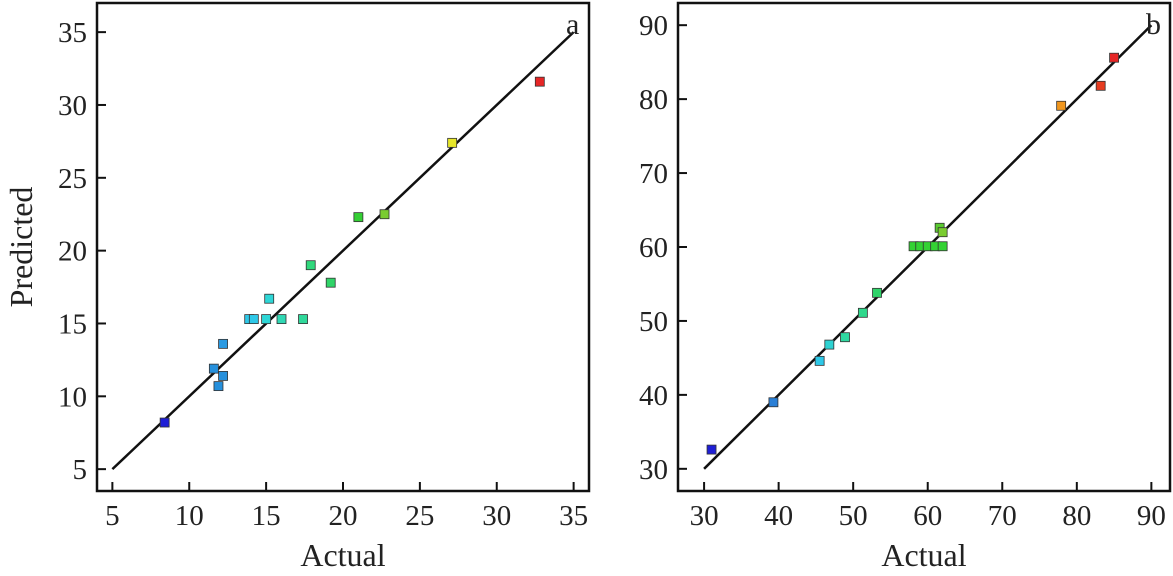 The width and height of the screenshot is (1173, 576). Describe the element at coordinates (653, 248) in the screenshot. I see `y-tick-label: 60` at that location.